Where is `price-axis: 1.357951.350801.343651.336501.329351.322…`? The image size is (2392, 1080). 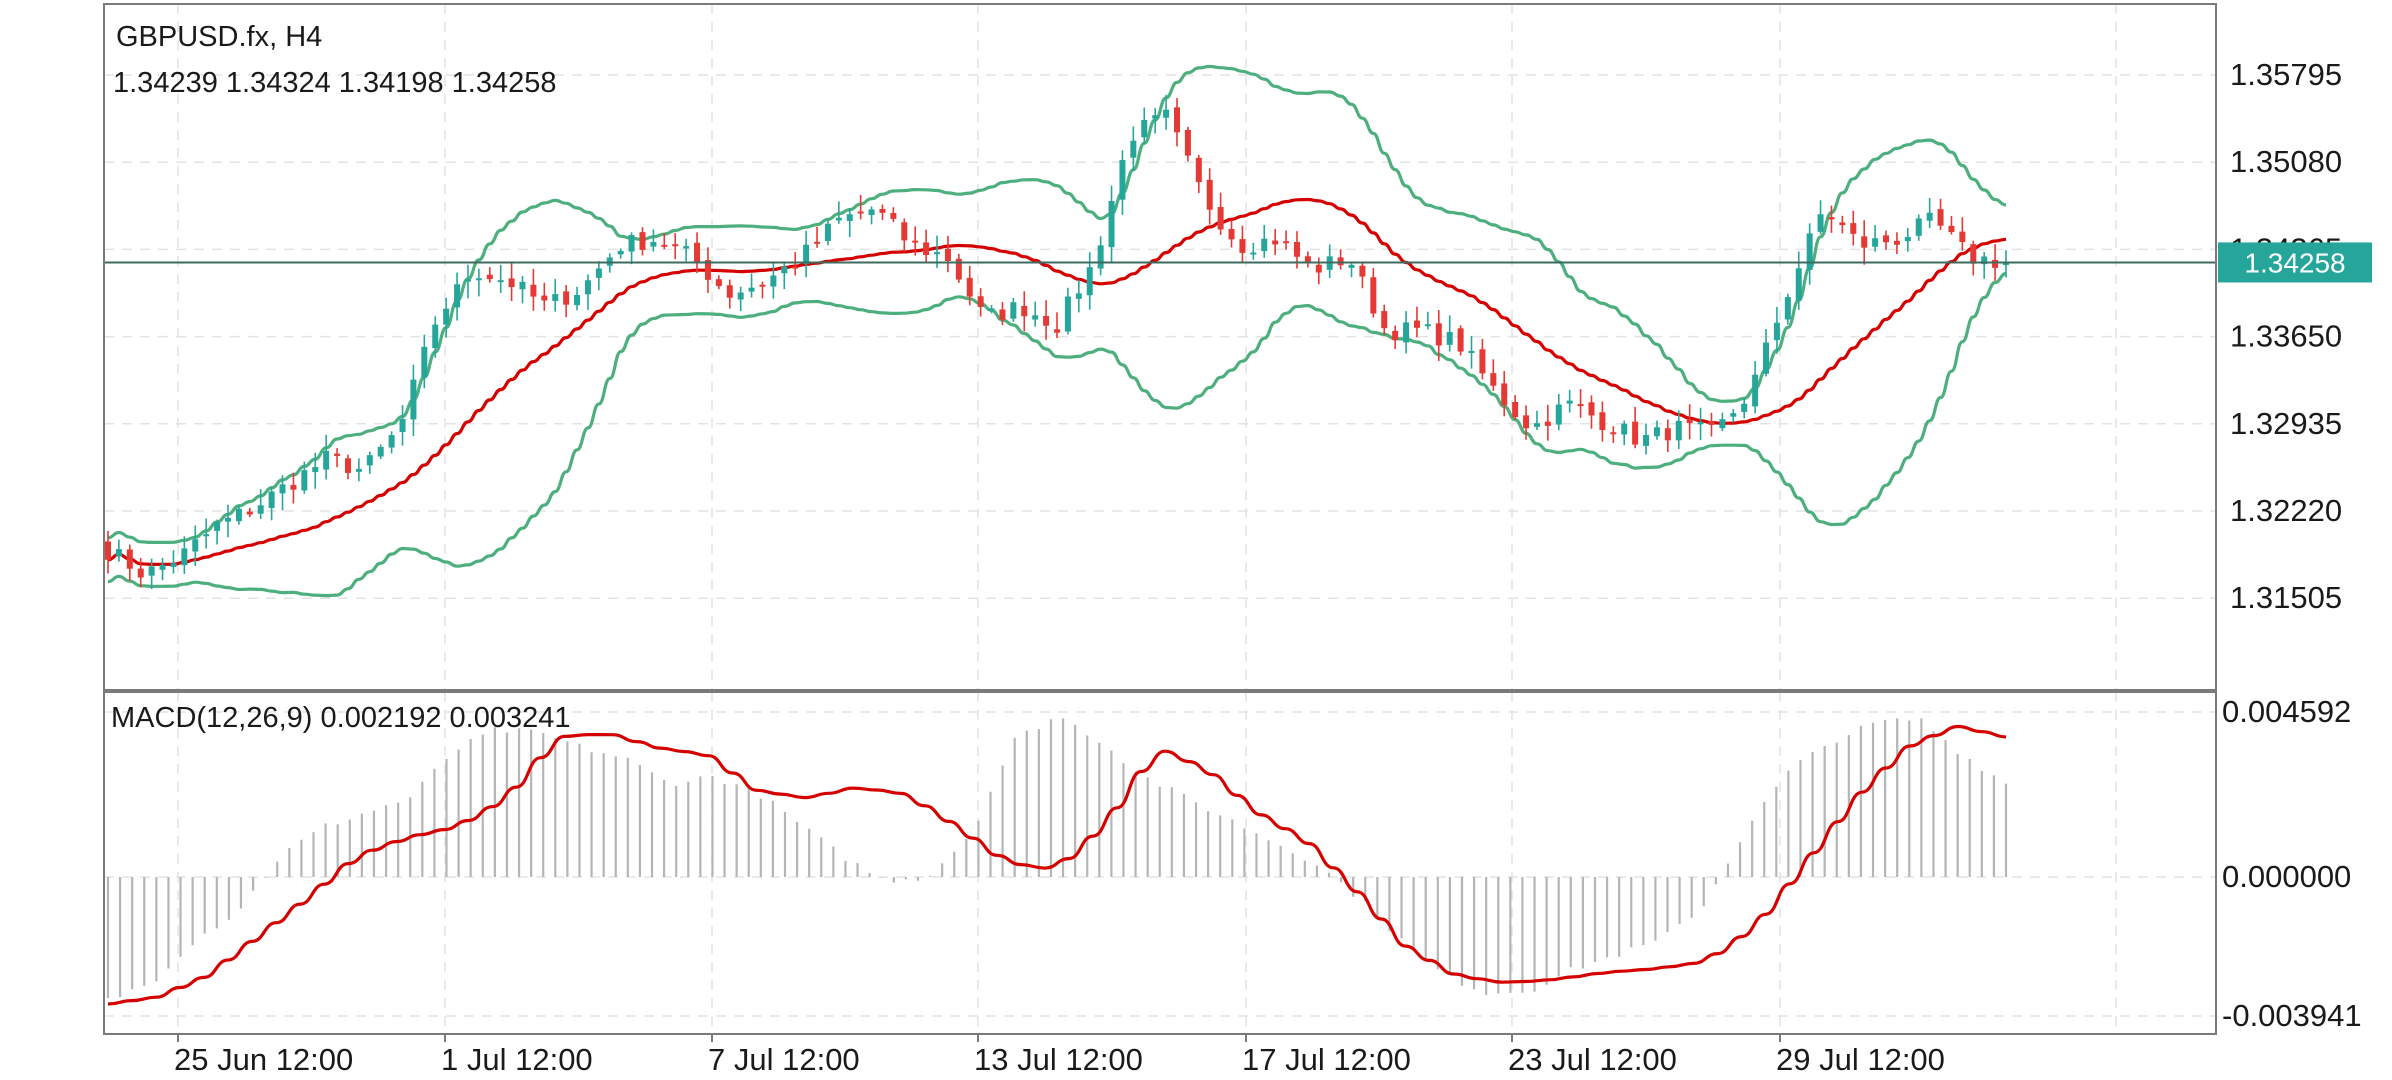 price-axis: 1.357951.350801.343651.336501.329351.322… is located at coordinates (2286, 336).